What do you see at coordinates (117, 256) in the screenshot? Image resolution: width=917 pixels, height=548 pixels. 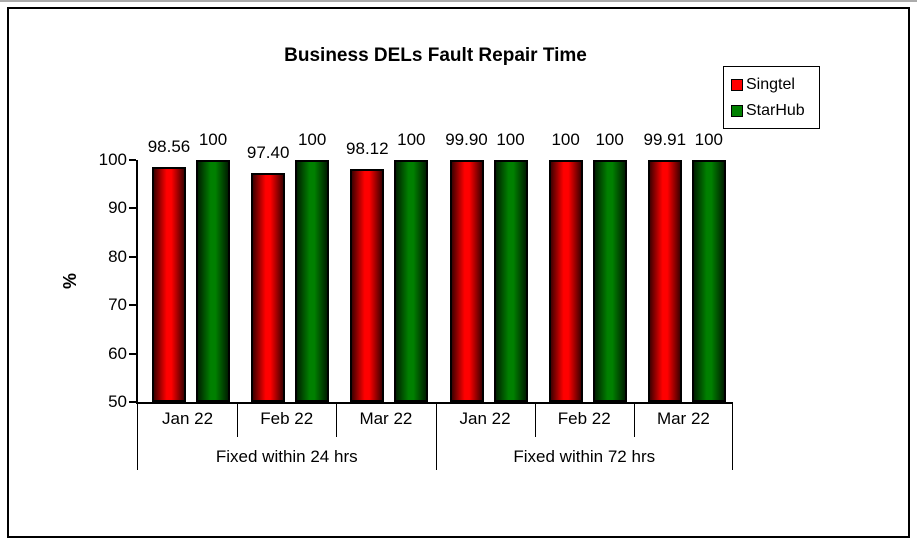 I see `y-tick-label: 80` at bounding box center [117, 256].